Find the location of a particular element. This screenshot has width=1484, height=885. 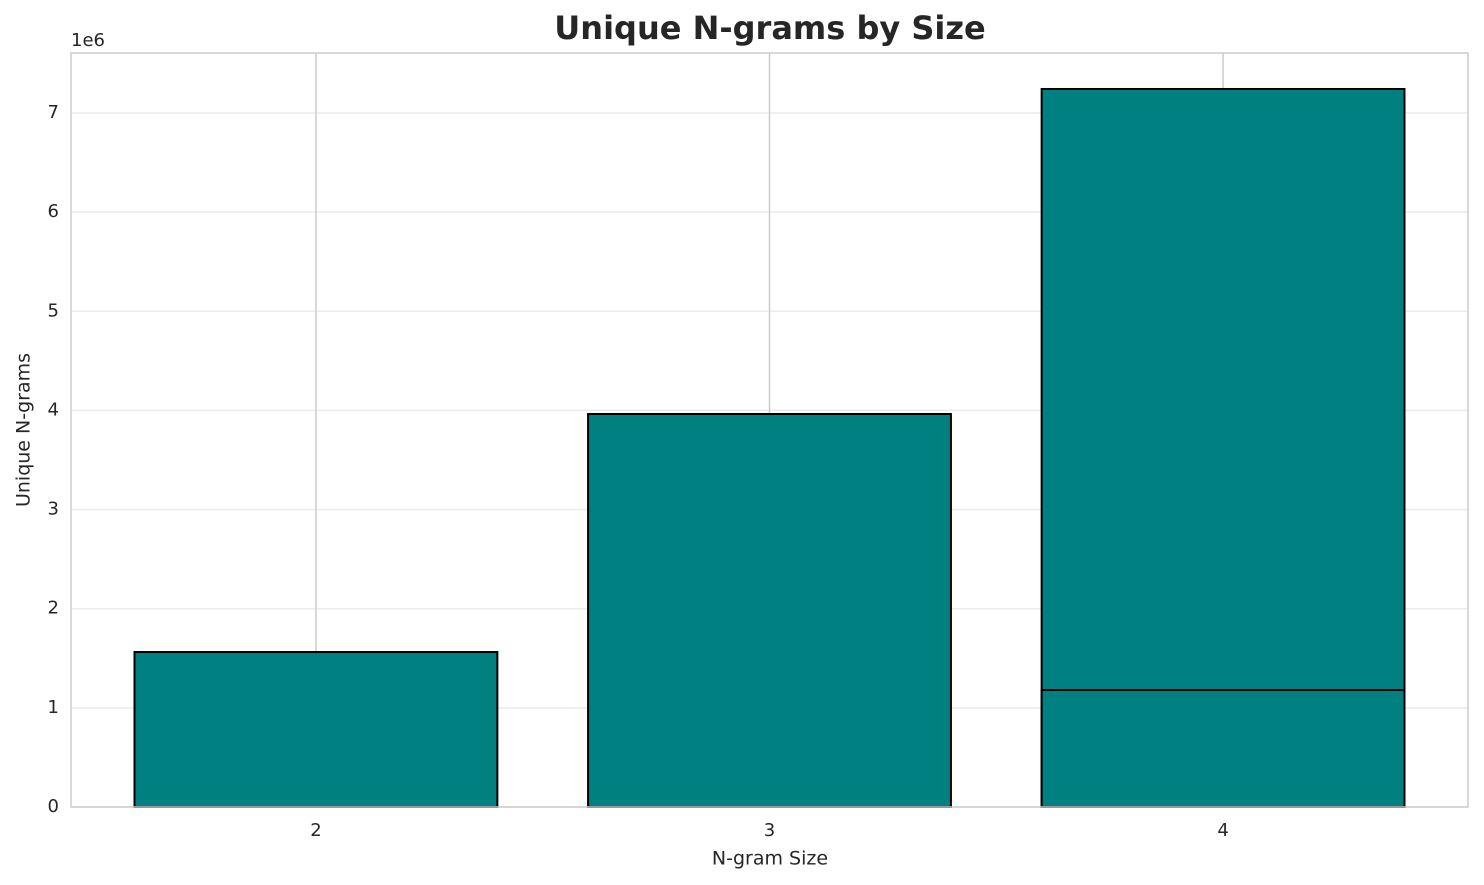

y-tick-label: 5 is located at coordinates (53, 310).